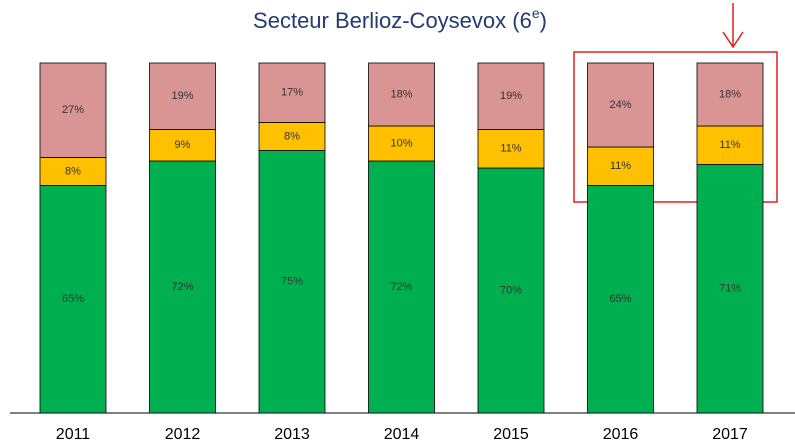 This screenshot has width=795, height=448. What do you see at coordinates (183, 434) in the screenshot?
I see `x-tick-label: 2012` at bounding box center [183, 434].